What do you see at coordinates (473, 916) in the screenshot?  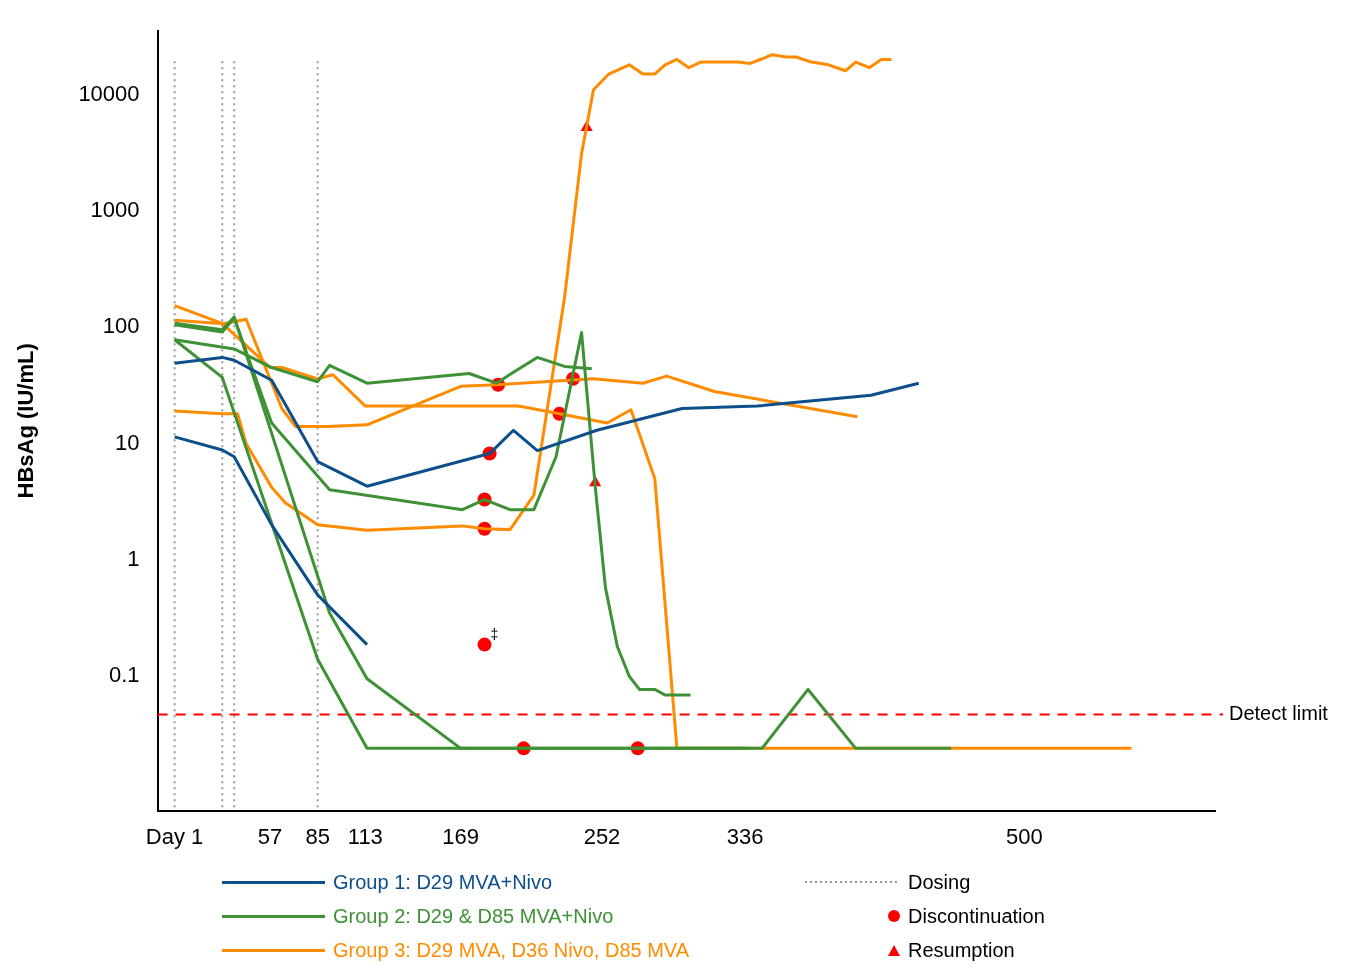 I see `text: Group 2: D29 & D85 MVA+Nivo` at bounding box center [473, 916].